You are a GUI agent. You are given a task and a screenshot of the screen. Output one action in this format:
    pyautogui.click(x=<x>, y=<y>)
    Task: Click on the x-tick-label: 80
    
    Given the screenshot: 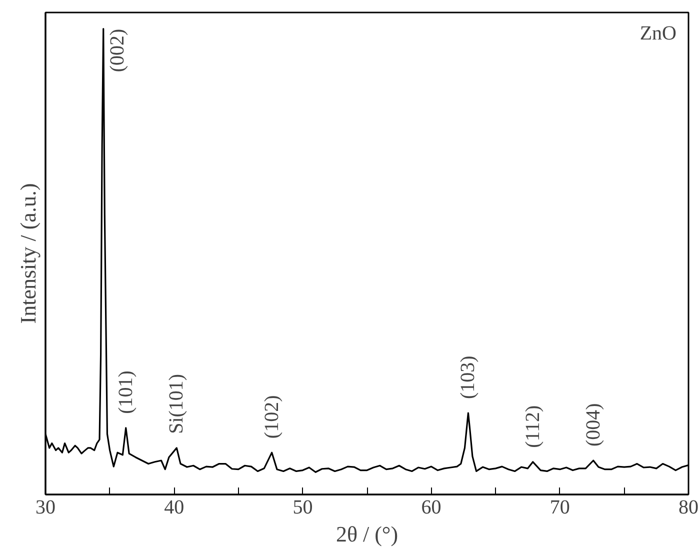 What is the action you would take?
    pyautogui.click(x=688, y=507)
    